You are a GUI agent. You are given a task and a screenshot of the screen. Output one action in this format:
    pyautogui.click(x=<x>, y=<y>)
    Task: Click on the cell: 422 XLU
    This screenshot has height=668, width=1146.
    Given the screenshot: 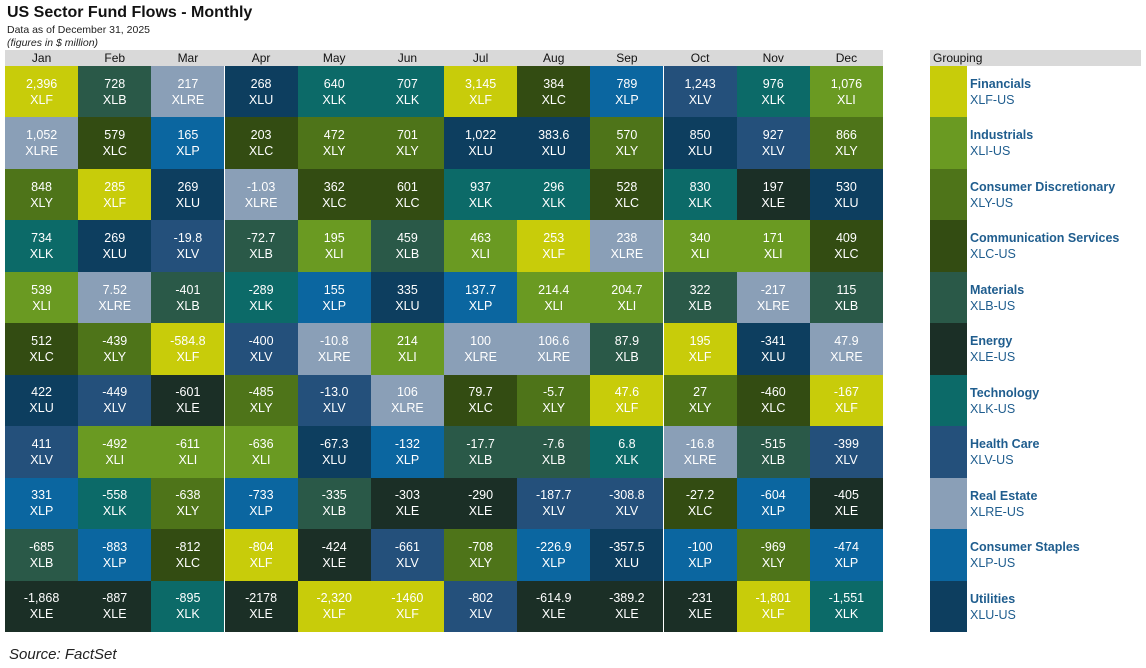 What is the action you would take?
    pyautogui.click(x=42, y=400)
    